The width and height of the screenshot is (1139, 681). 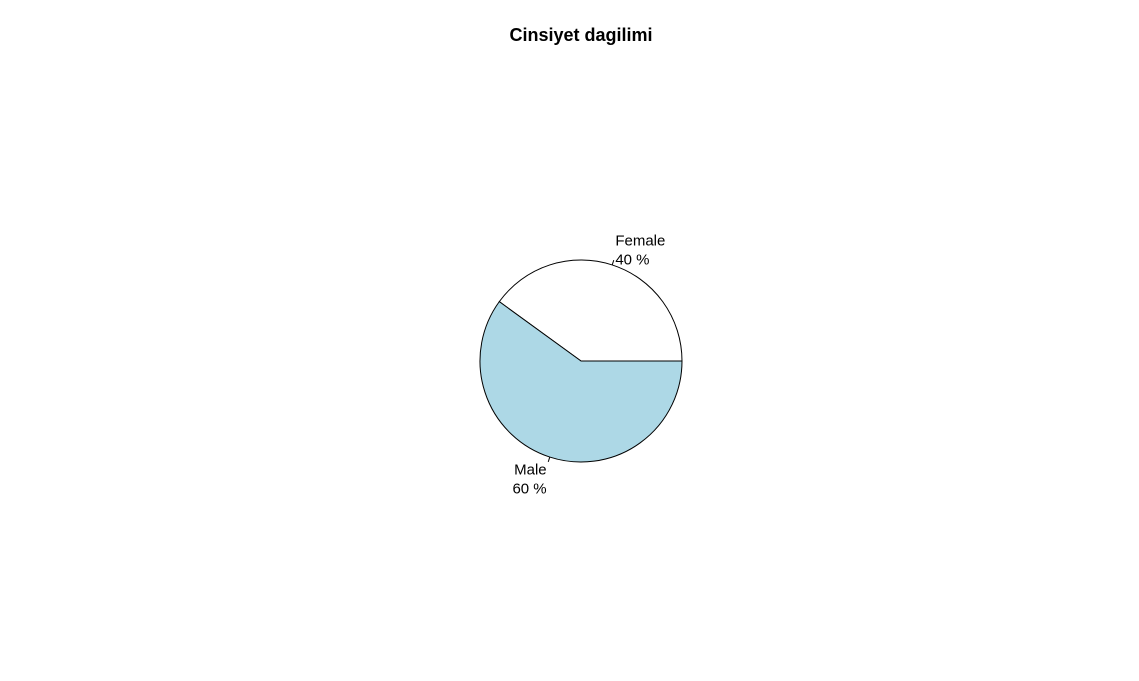 I want to click on pie-slices, so click(x=581, y=361).